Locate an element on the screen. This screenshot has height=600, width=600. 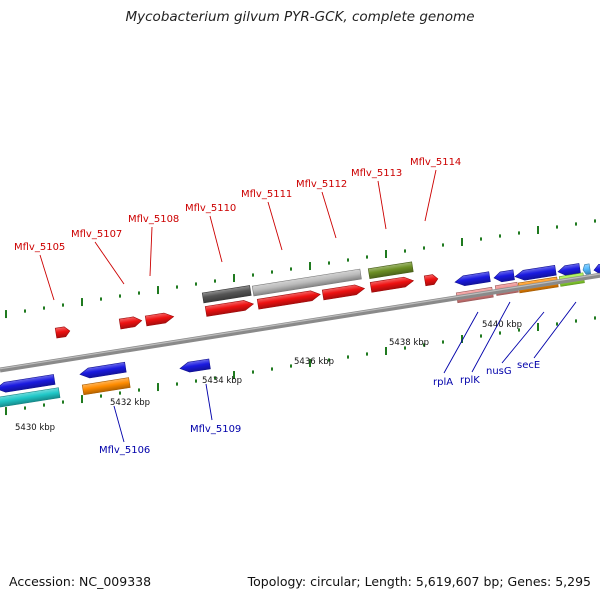
gene-label-mflv-5112: Mflv_5112 is located at coordinates (321, 184).